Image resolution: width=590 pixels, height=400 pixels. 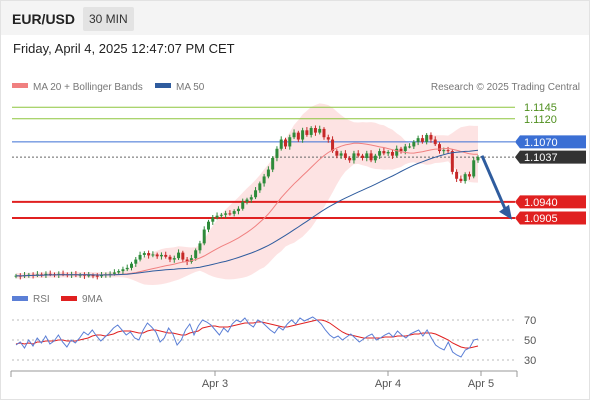 What do you see at coordinates (44, 19) in the screenshot?
I see `symbol-title: EUR/USD` at bounding box center [44, 19].